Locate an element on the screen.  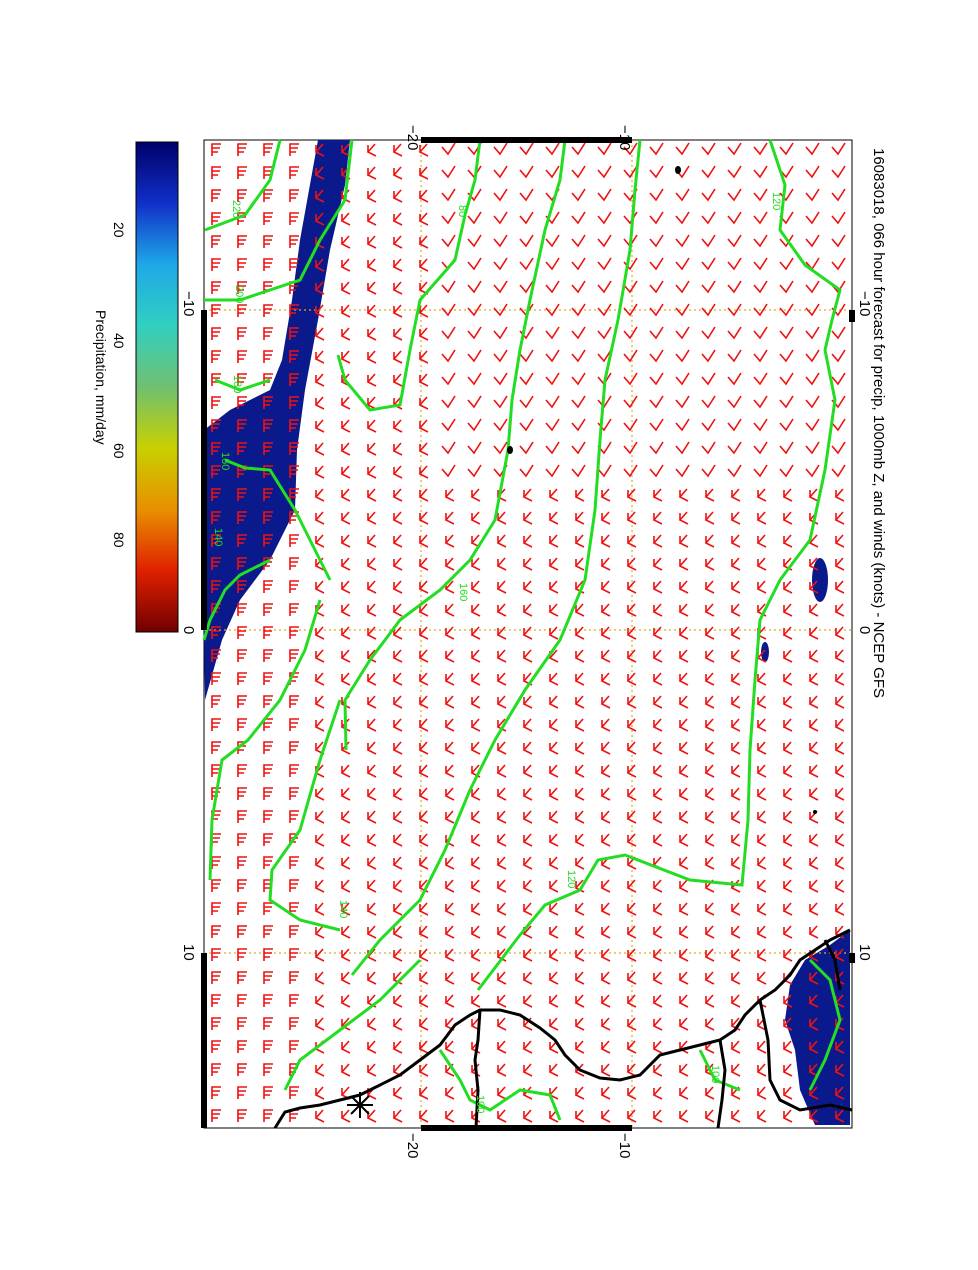
bottom-tick-label: −10 is located at coordinates (624, 1145).